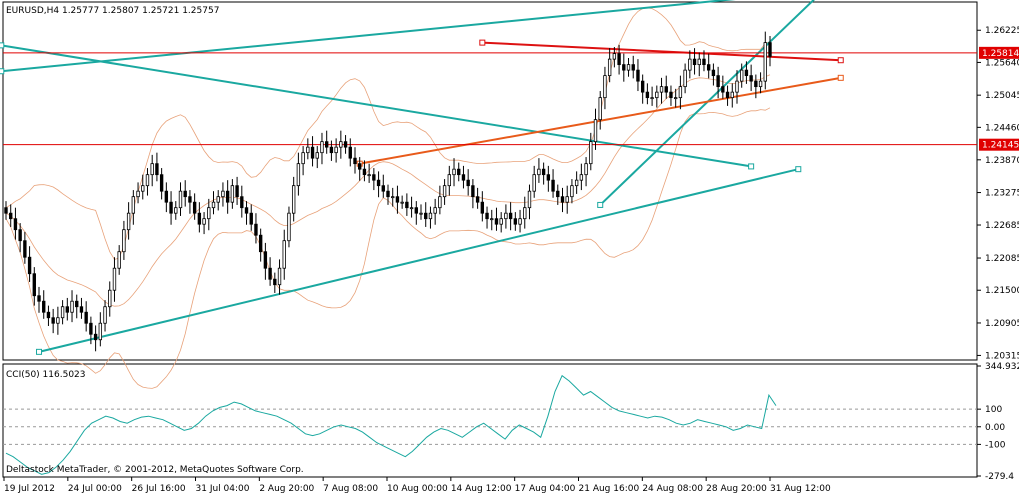 The height and width of the screenshot is (495, 1019). I want to click on price-tick-label: 1.22085, so click(1002, 259).